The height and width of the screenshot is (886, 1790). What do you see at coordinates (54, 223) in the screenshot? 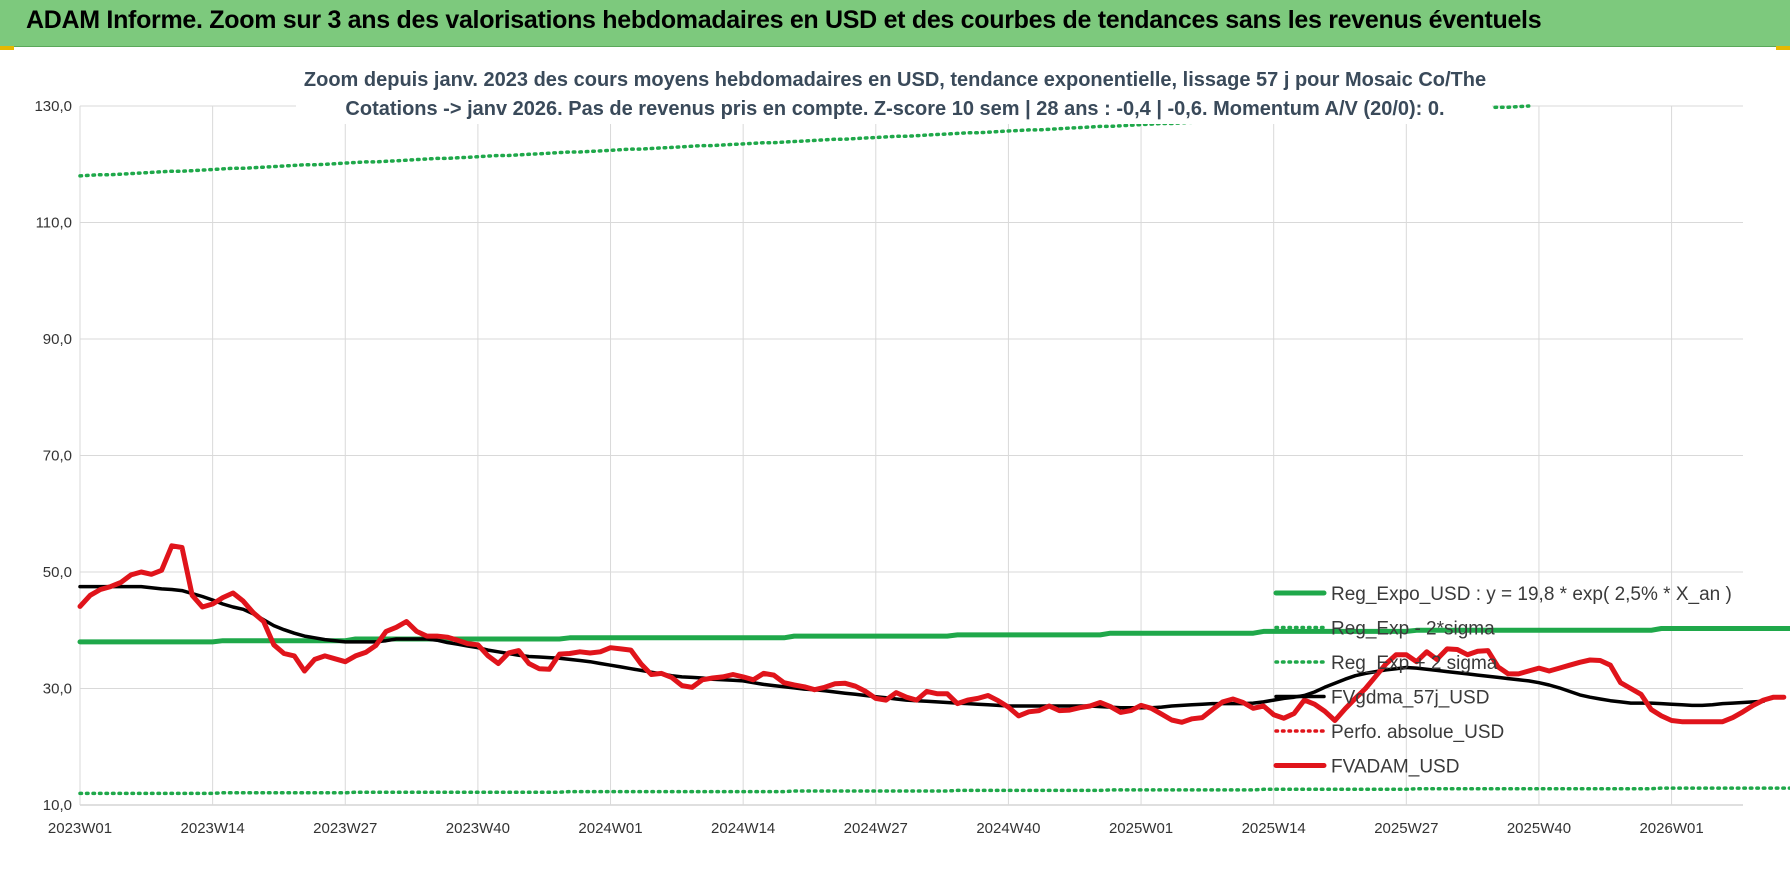
I see `y-tick-label: 110,0` at bounding box center [54, 223].